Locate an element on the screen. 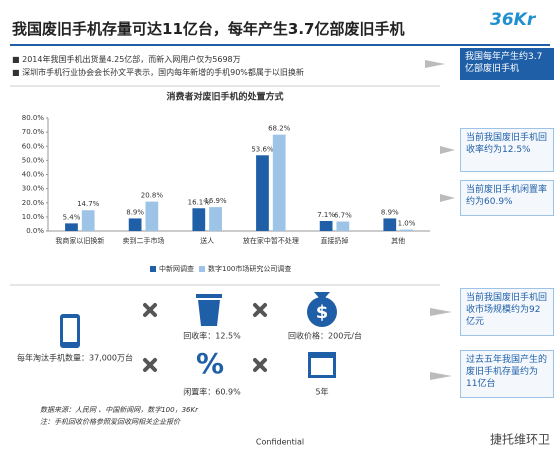 This screenshot has width=560, height=460. x-tick-label: 我商家以旧换新 is located at coordinates (79, 240).